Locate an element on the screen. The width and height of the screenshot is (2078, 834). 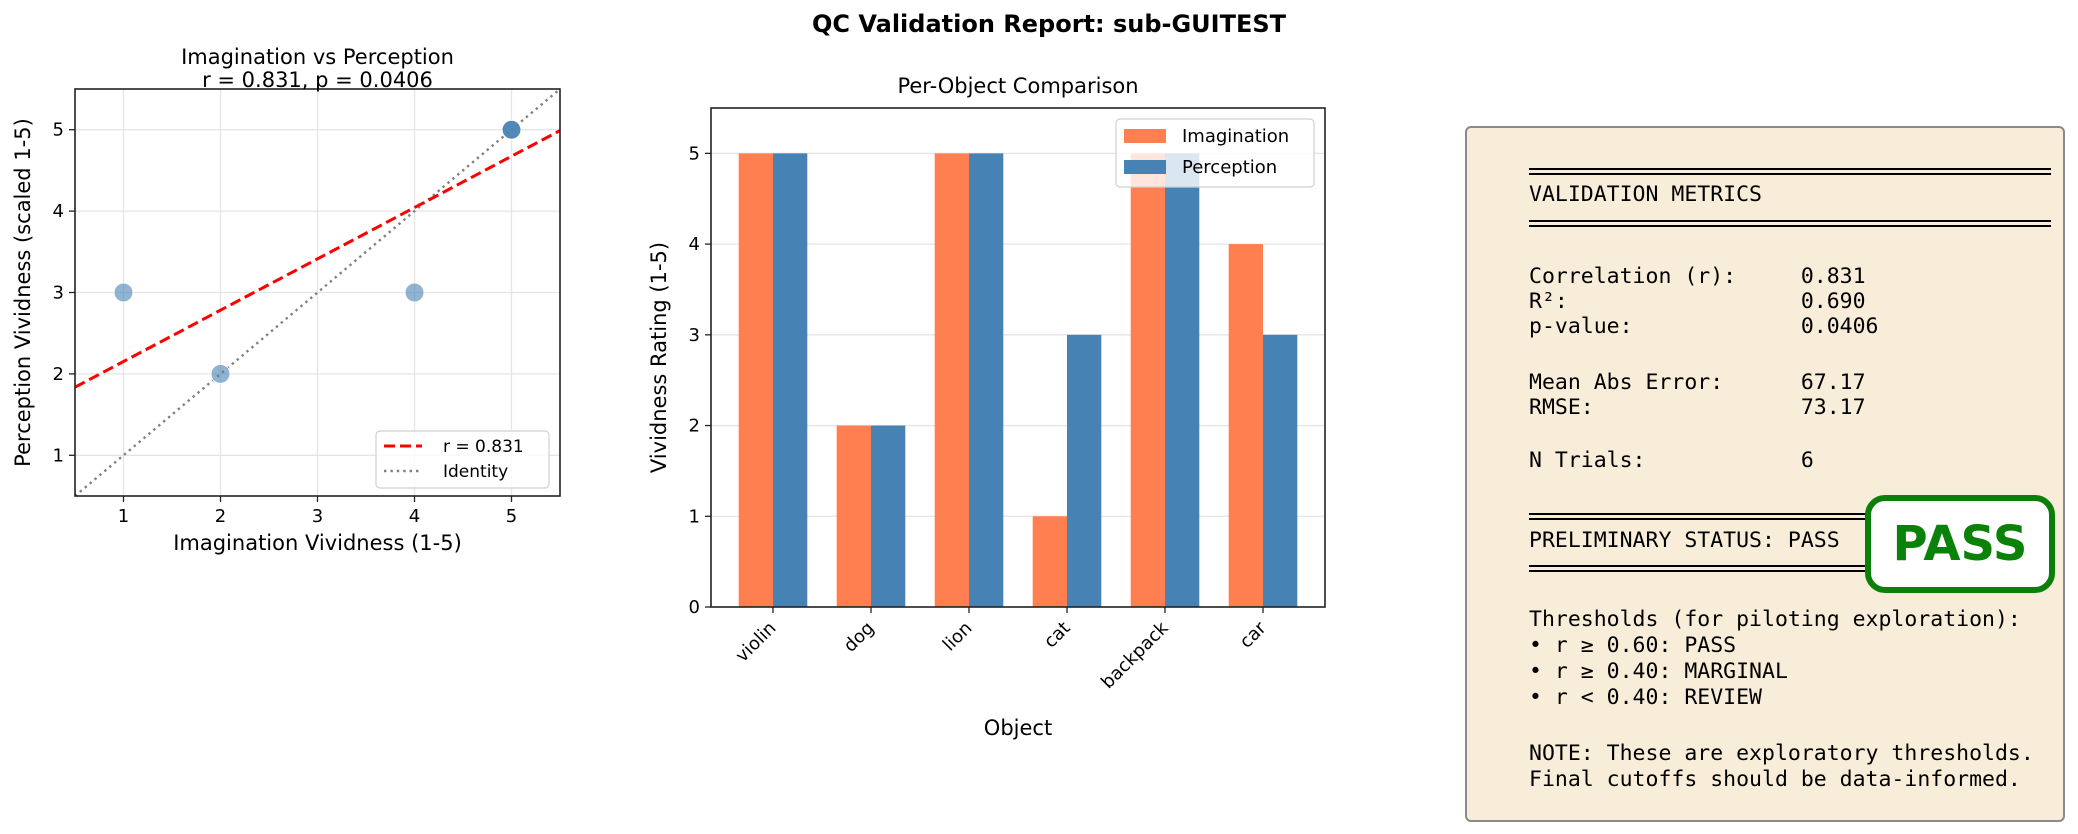
y-tick-label: 0 is located at coordinates (694, 607).